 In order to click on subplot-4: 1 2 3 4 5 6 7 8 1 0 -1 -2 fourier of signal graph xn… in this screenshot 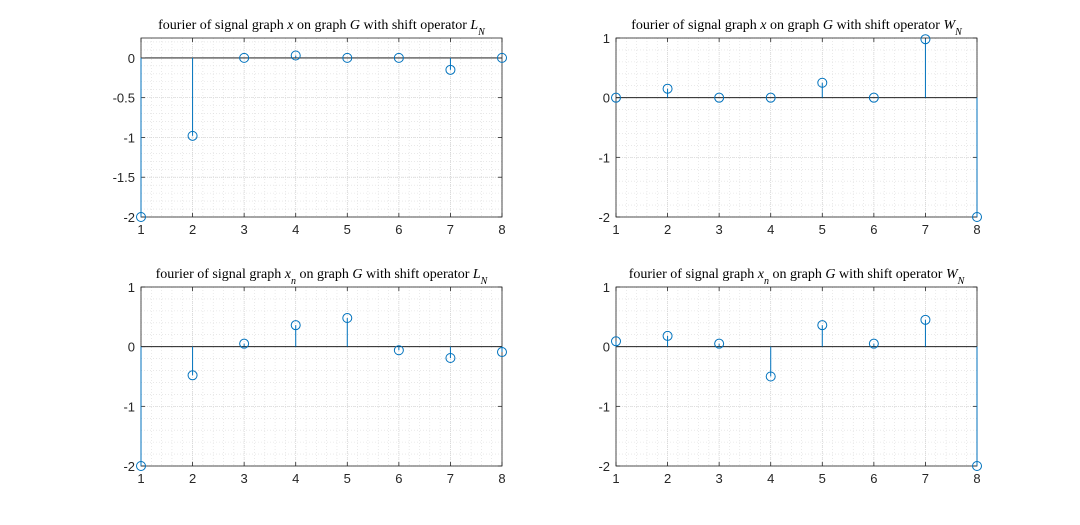, I will do `click(790, 376)`.